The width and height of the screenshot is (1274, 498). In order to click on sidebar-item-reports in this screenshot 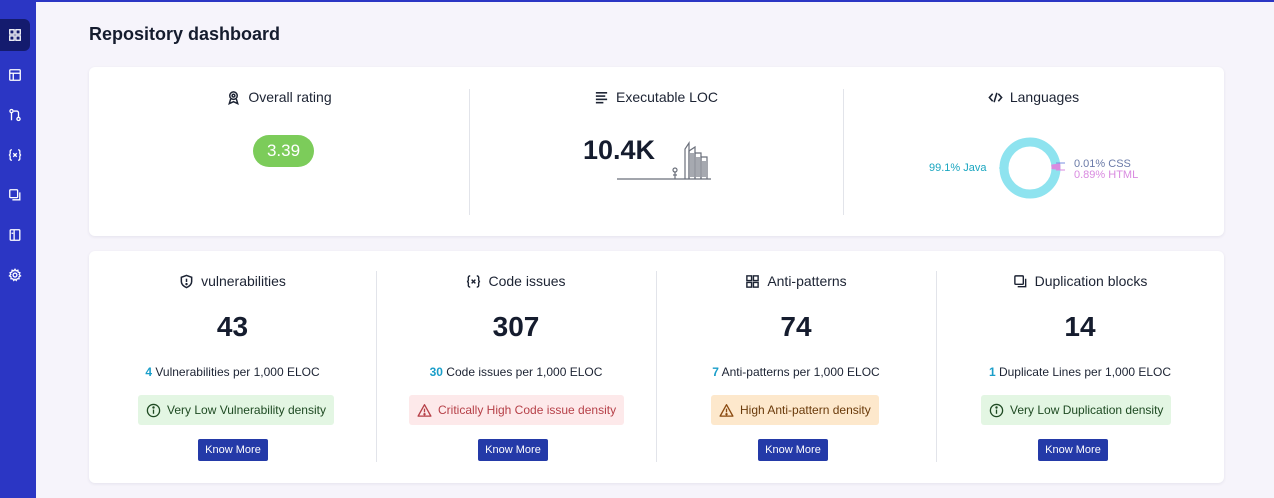, I will do `click(15, 235)`.